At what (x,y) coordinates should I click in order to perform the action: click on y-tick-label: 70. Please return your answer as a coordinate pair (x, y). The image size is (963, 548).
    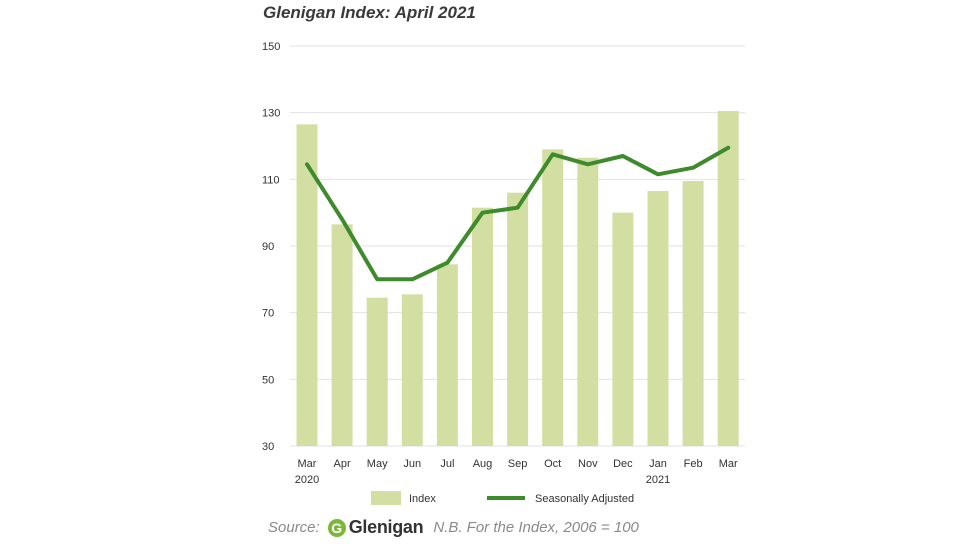
    Looking at the image, I should click on (268, 314).